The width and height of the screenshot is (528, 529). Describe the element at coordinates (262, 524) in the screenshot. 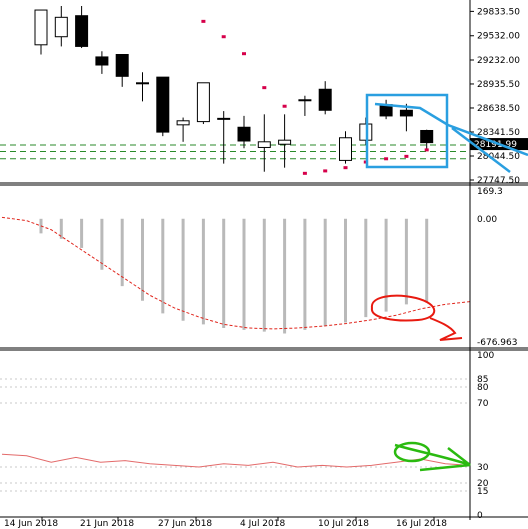

I see `date-label: 4 Jul 2018` at that location.